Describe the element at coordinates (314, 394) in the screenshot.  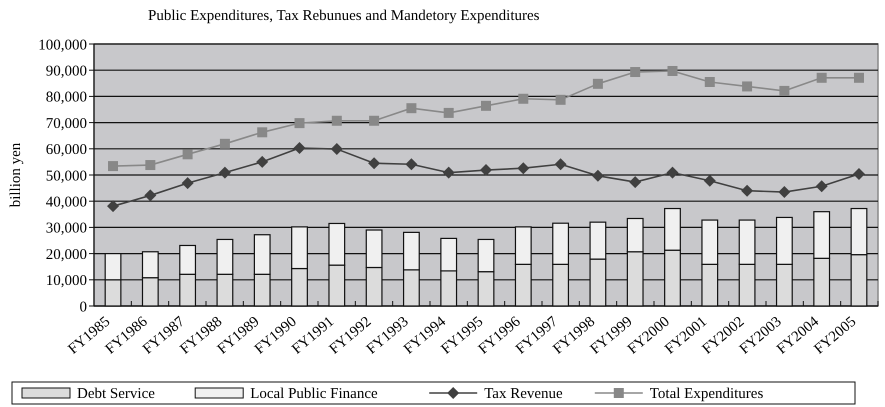
I see `legend-label: Local Public Finance` at that location.